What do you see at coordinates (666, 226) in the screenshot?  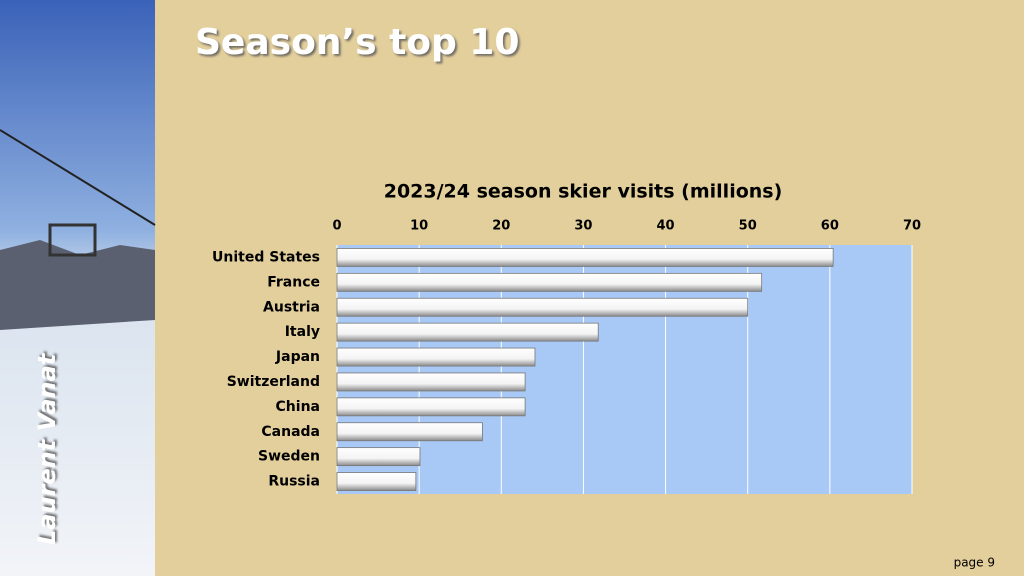 I see `x-tick-label: 40` at bounding box center [666, 226].